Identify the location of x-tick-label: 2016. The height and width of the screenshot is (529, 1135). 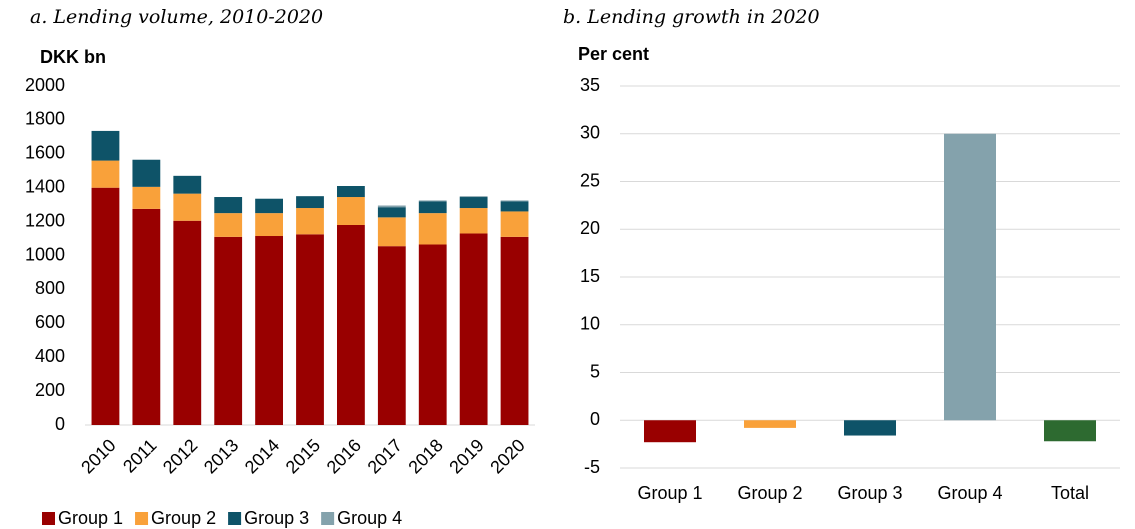
(344, 456).